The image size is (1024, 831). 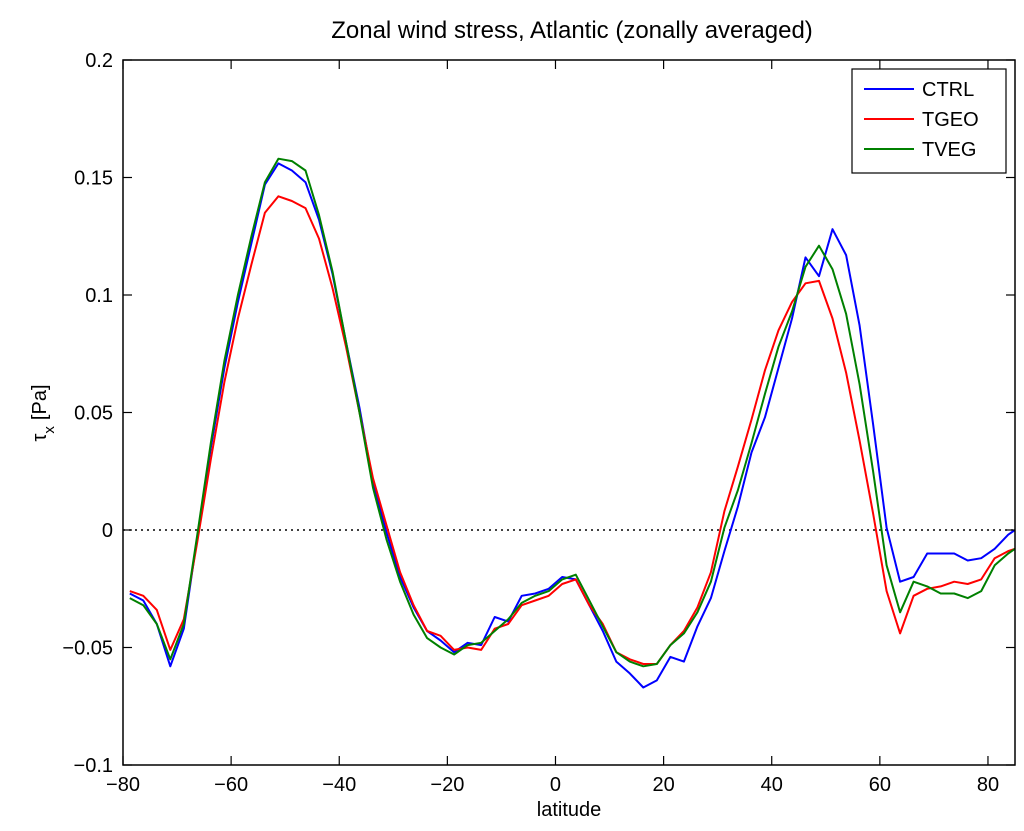 What do you see at coordinates (447, 785) in the screenshot?
I see `x-tick-label: −20` at bounding box center [447, 785].